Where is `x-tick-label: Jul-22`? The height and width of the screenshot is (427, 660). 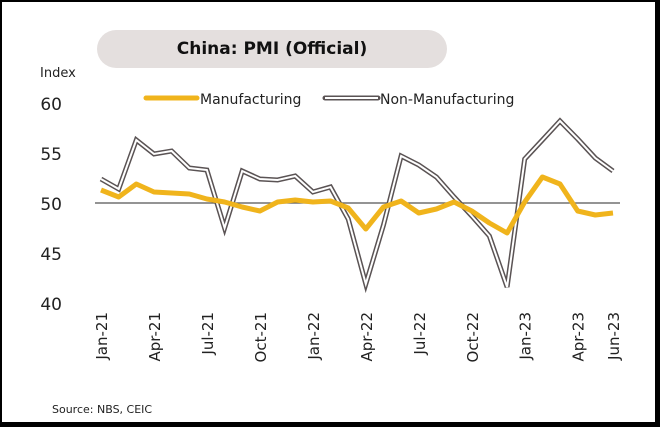
x-tick-label: Jul-22 is located at coordinates (420, 334).